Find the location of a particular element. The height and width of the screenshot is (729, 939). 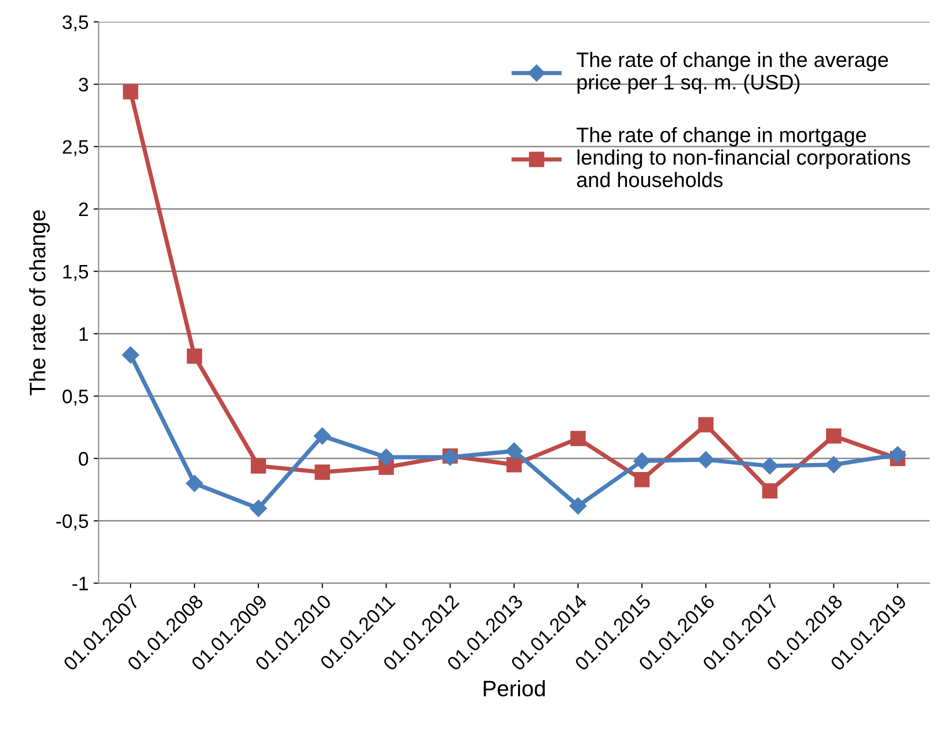

y-tick-label: -1 is located at coordinates (80, 583).